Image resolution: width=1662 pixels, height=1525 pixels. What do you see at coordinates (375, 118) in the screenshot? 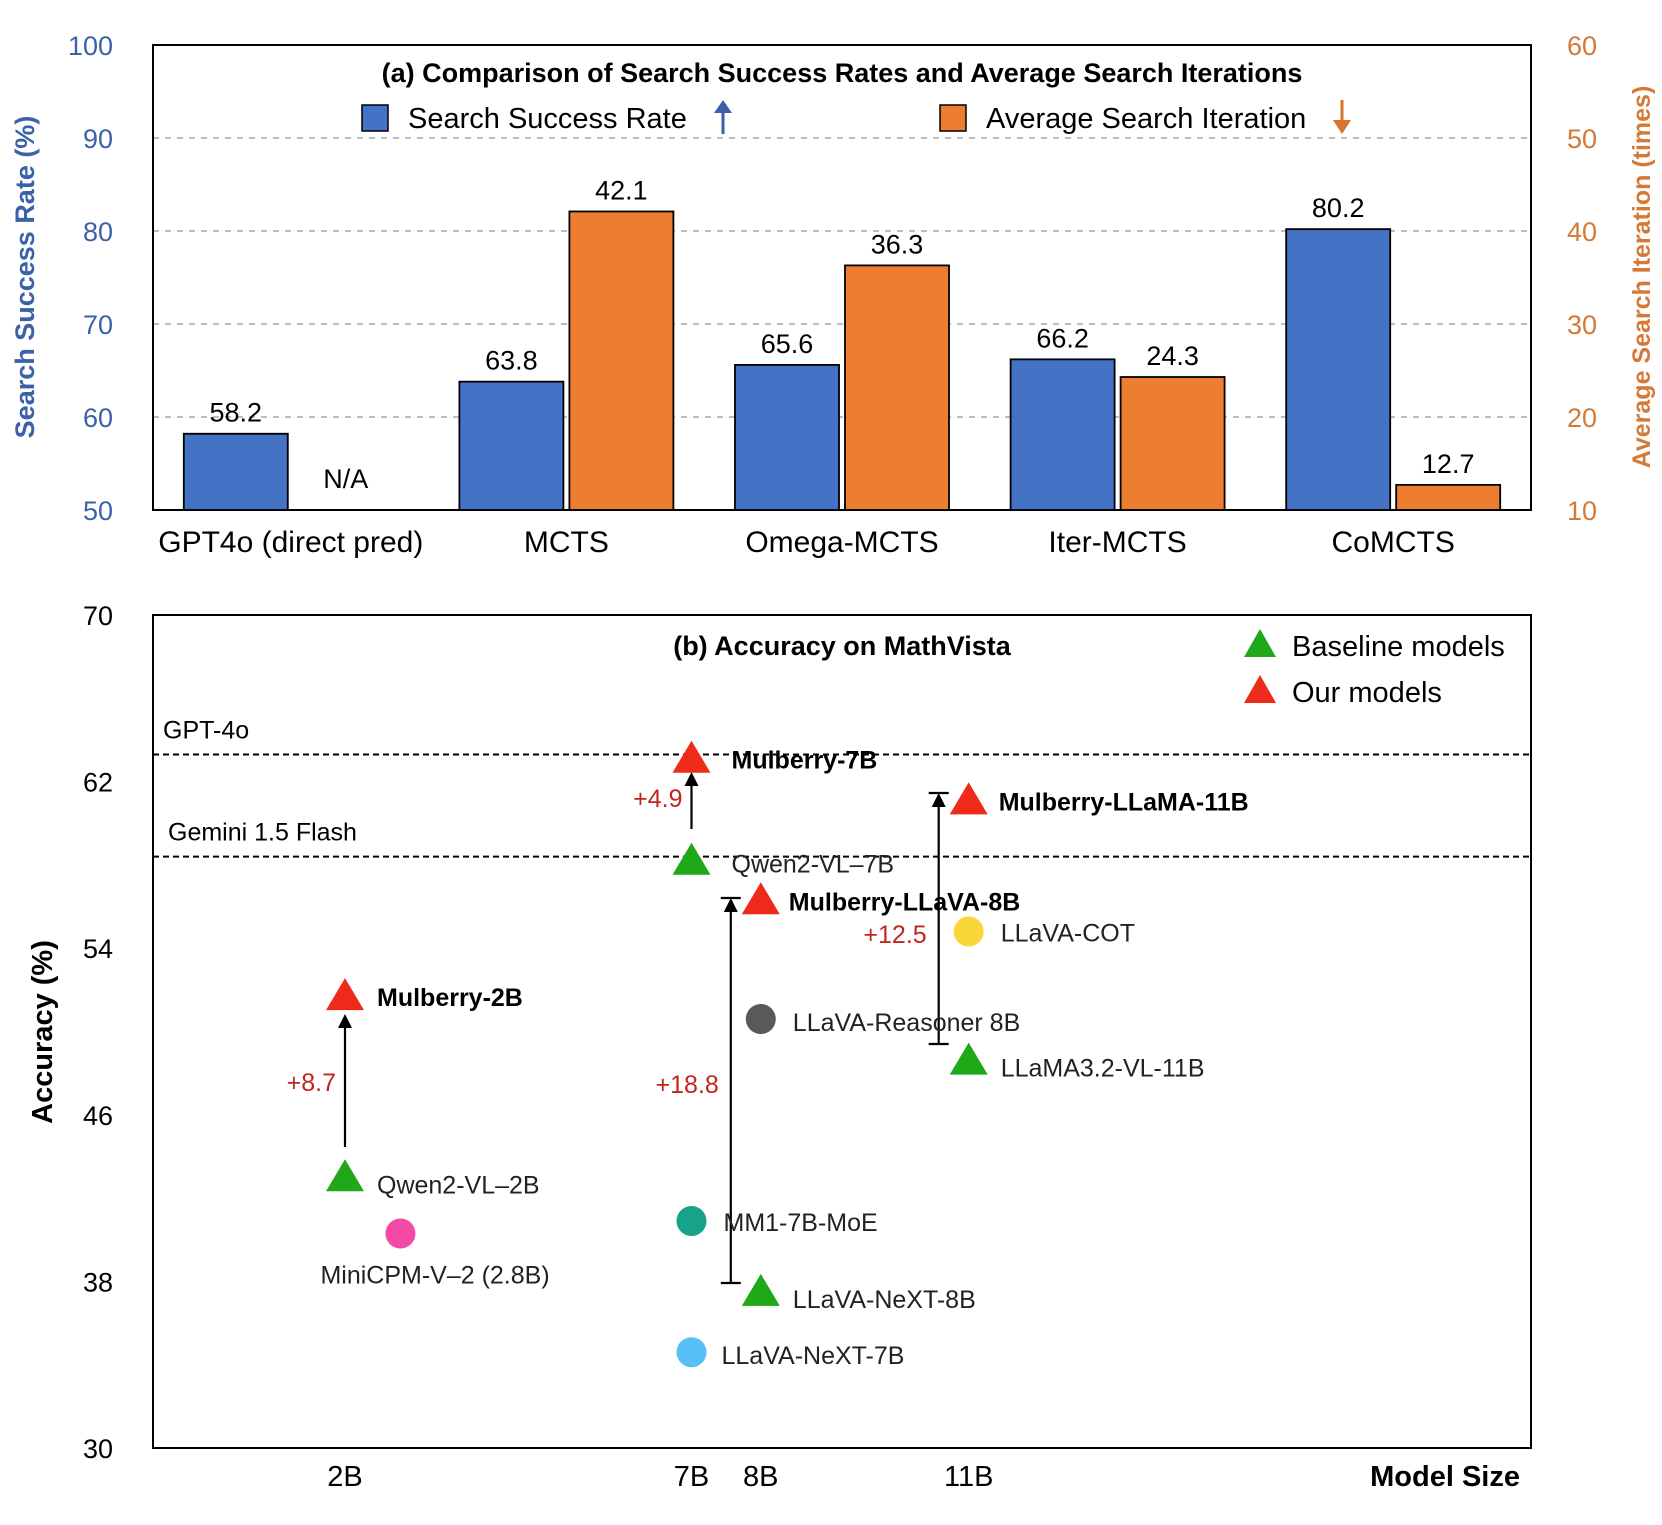
I see `legend-swatch-success-rate` at bounding box center [375, 118].